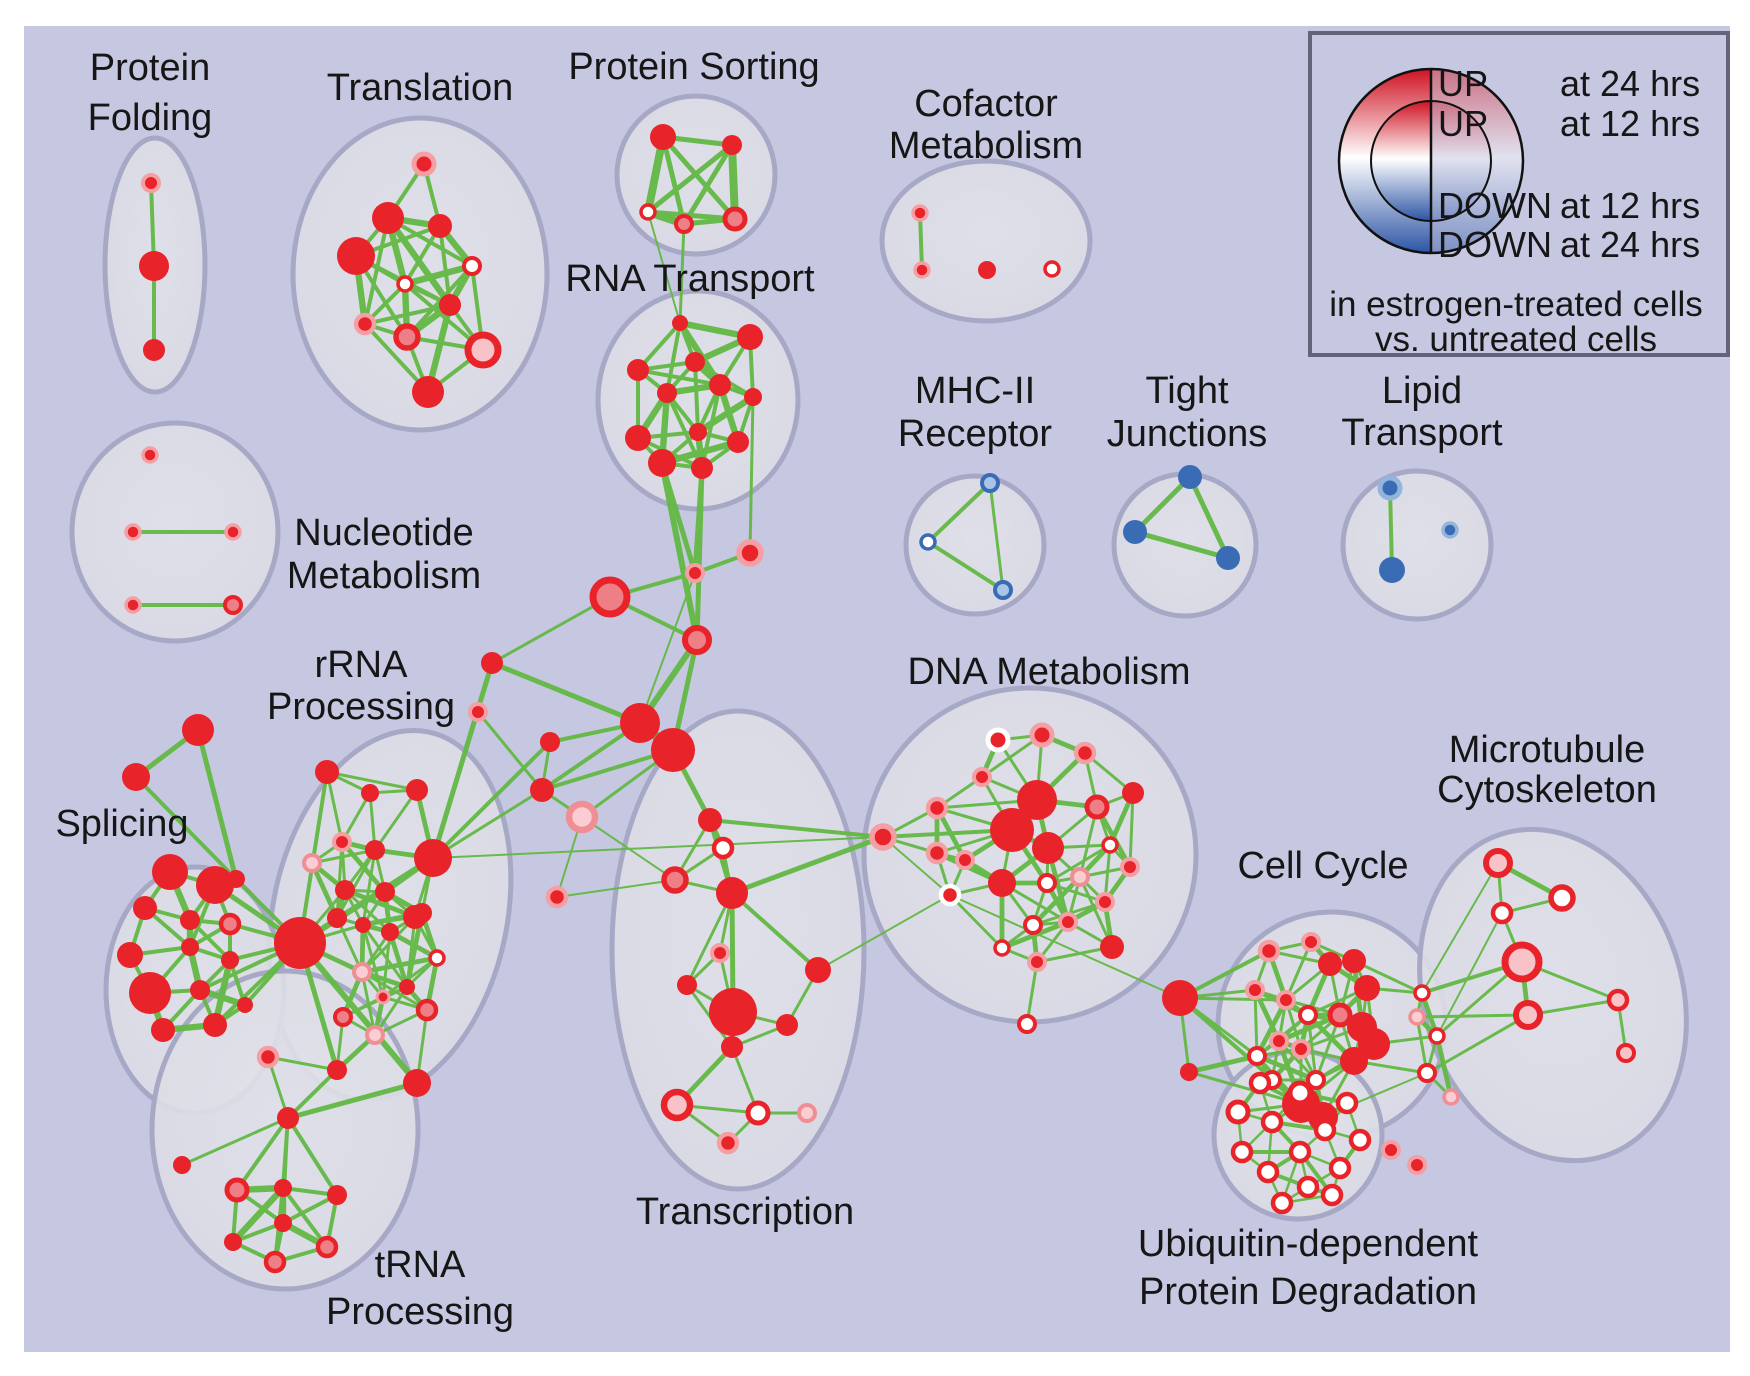 This screenshot has height=1376, width=1750. What do you see at coordinates (738, 950) in the screenshot?
I see `cluster-ellipse-transcription` at bounding box center [738, 950].